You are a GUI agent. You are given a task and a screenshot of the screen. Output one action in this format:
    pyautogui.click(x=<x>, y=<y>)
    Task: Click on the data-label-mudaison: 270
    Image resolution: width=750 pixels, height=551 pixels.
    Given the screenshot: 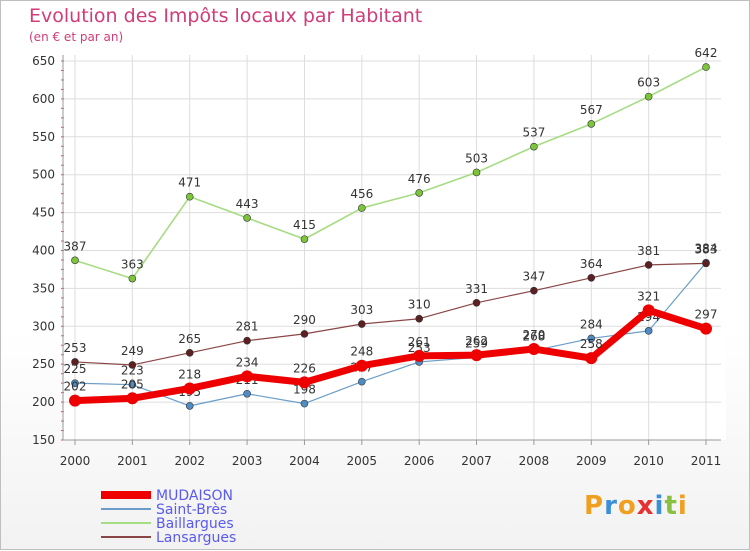 What is the action you would take?
    pyautogui.click(x=533, y=335)
    